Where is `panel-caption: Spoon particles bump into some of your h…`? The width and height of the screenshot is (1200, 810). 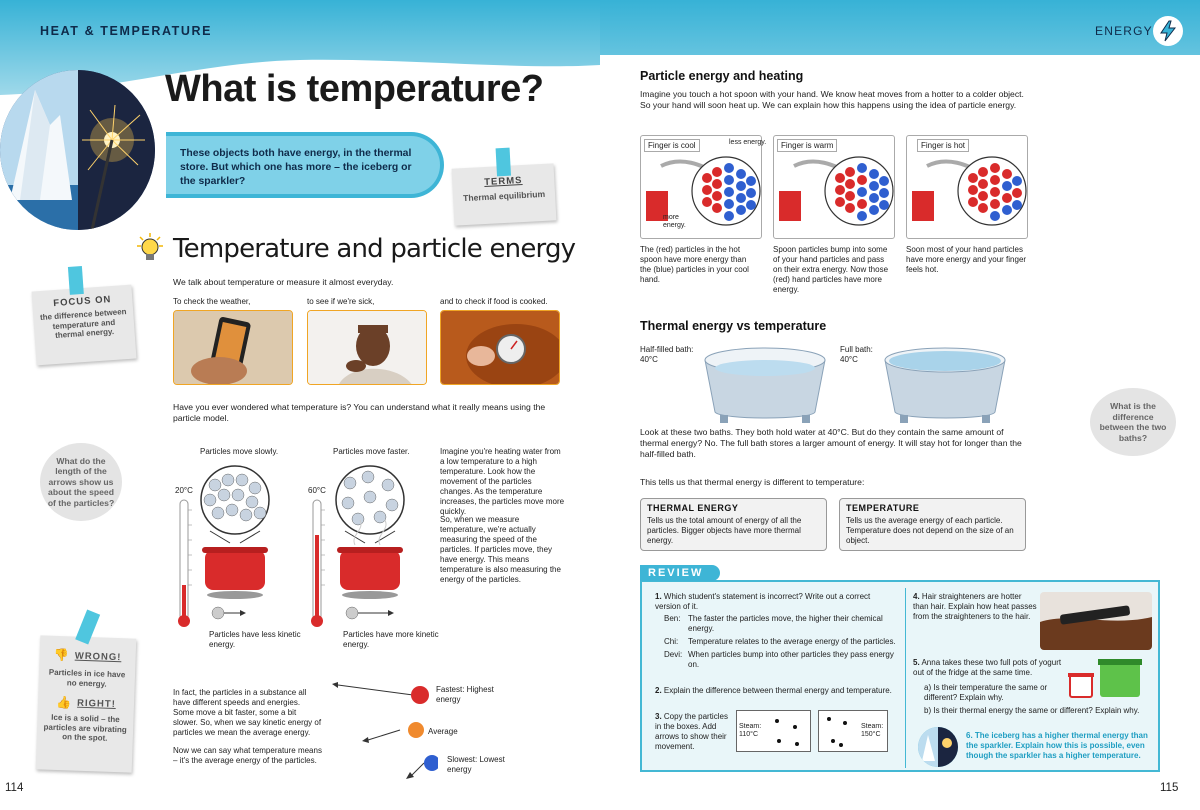
panel-caption: Spoon particles bump into some of your h… is located at coordinates (831, 269).